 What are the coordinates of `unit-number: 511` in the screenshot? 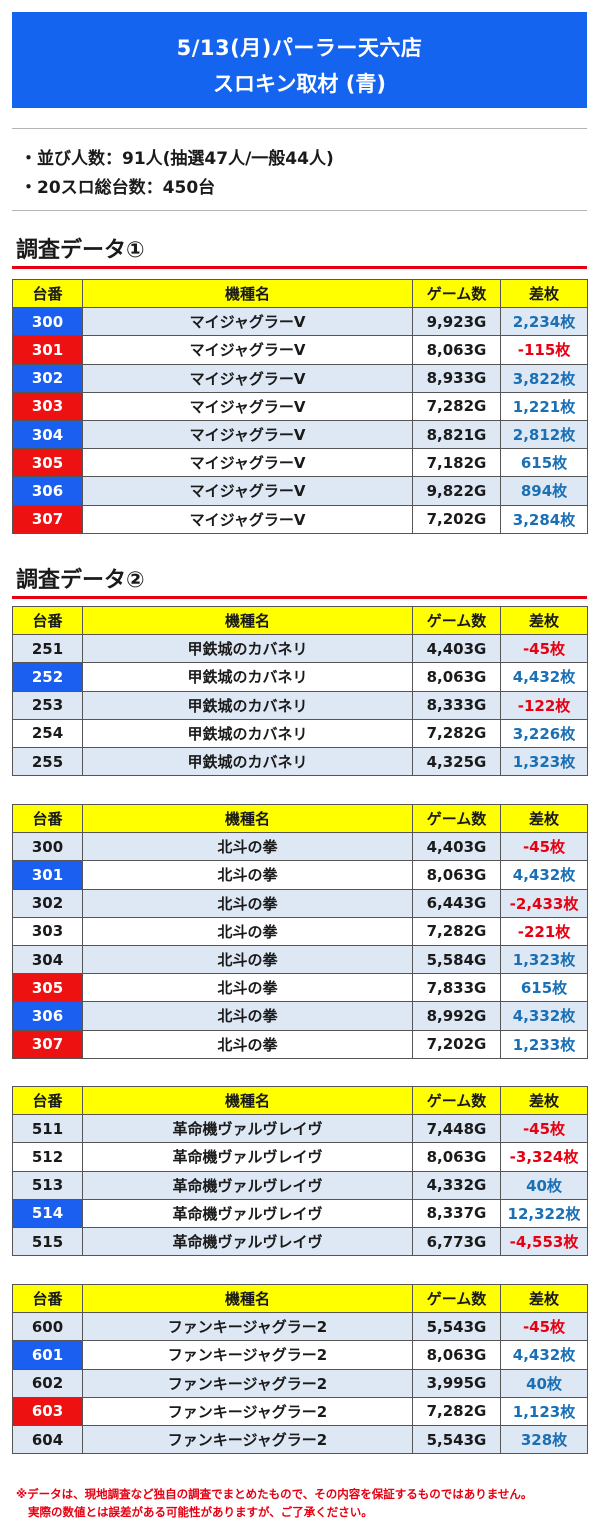 It's located at (47, 1129).